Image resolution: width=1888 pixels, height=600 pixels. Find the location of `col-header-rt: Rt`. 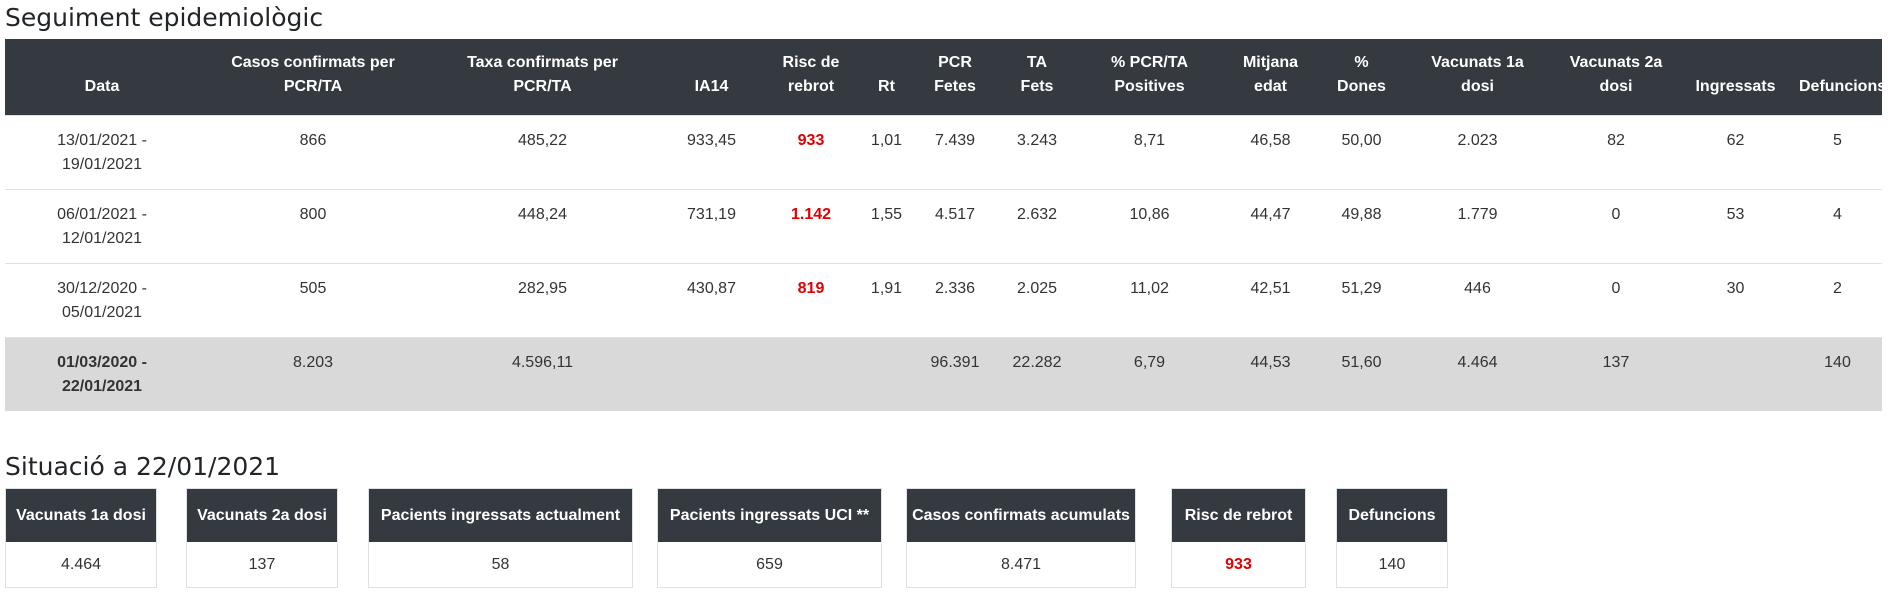

col-header-rt: Rt is located at coordinates (886, 77).